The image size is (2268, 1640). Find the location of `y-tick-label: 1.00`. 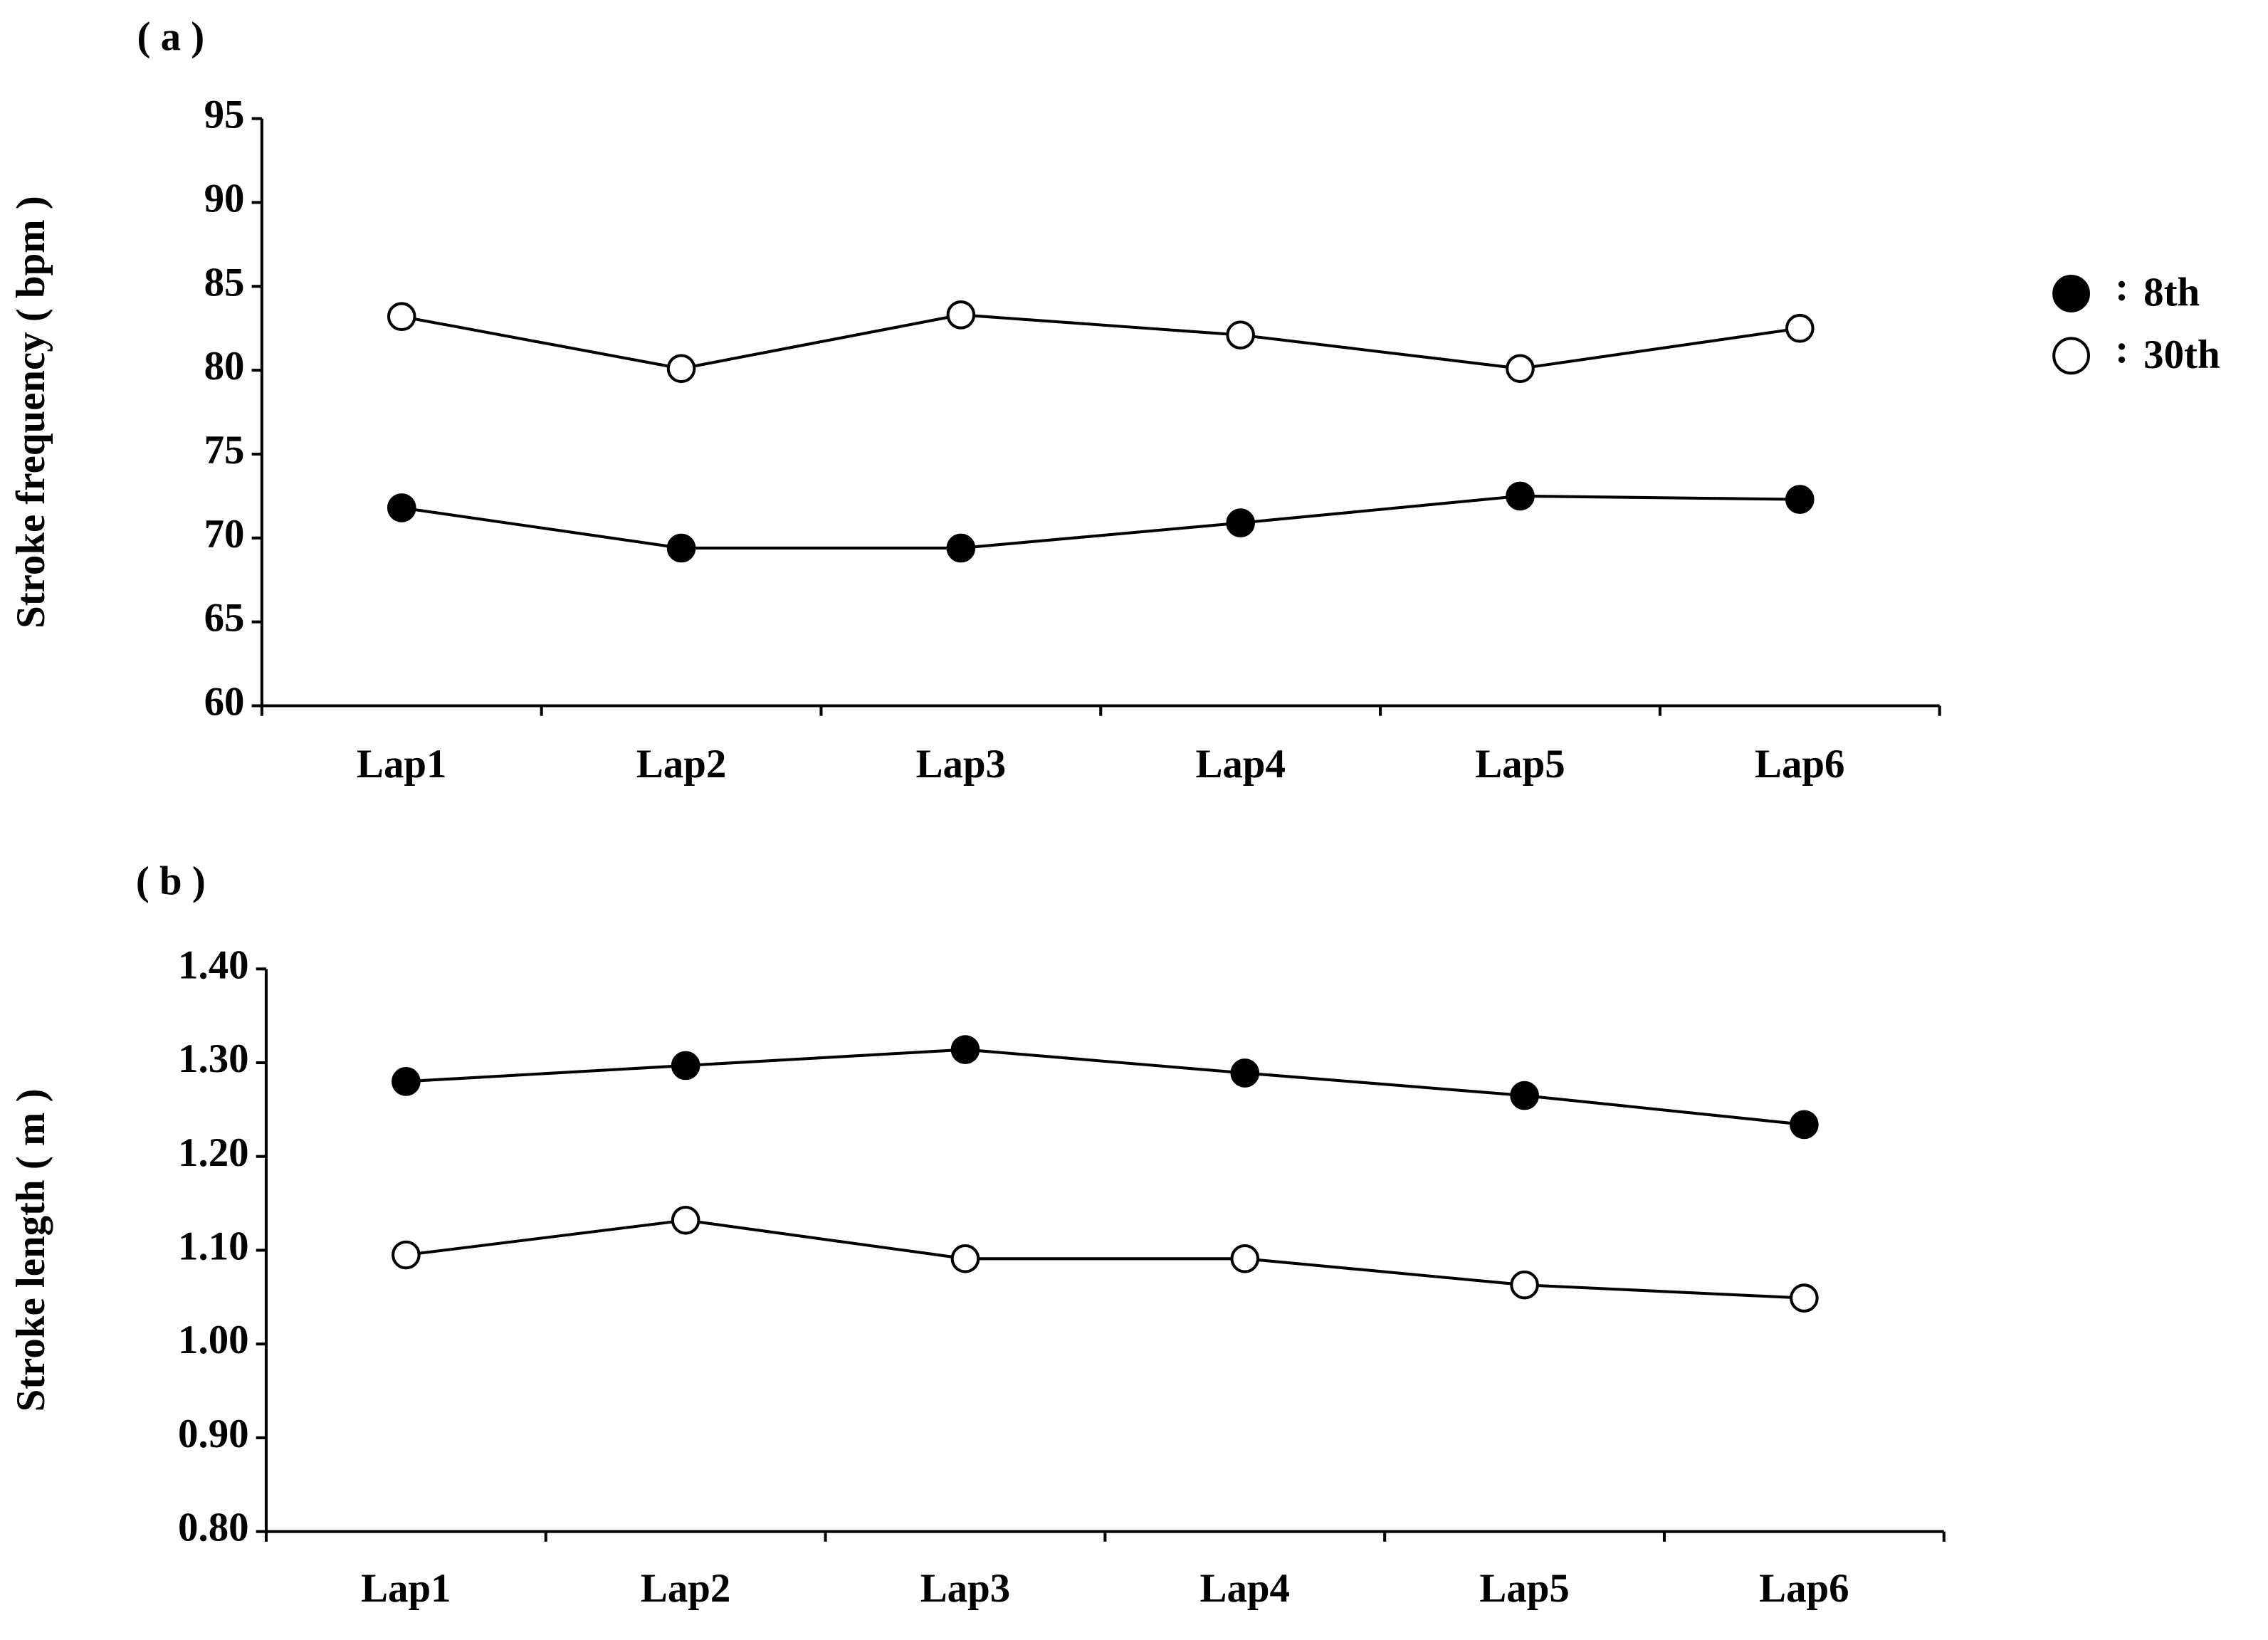

y-tick-label: 1.00 is located at coordinates (213, 1340).